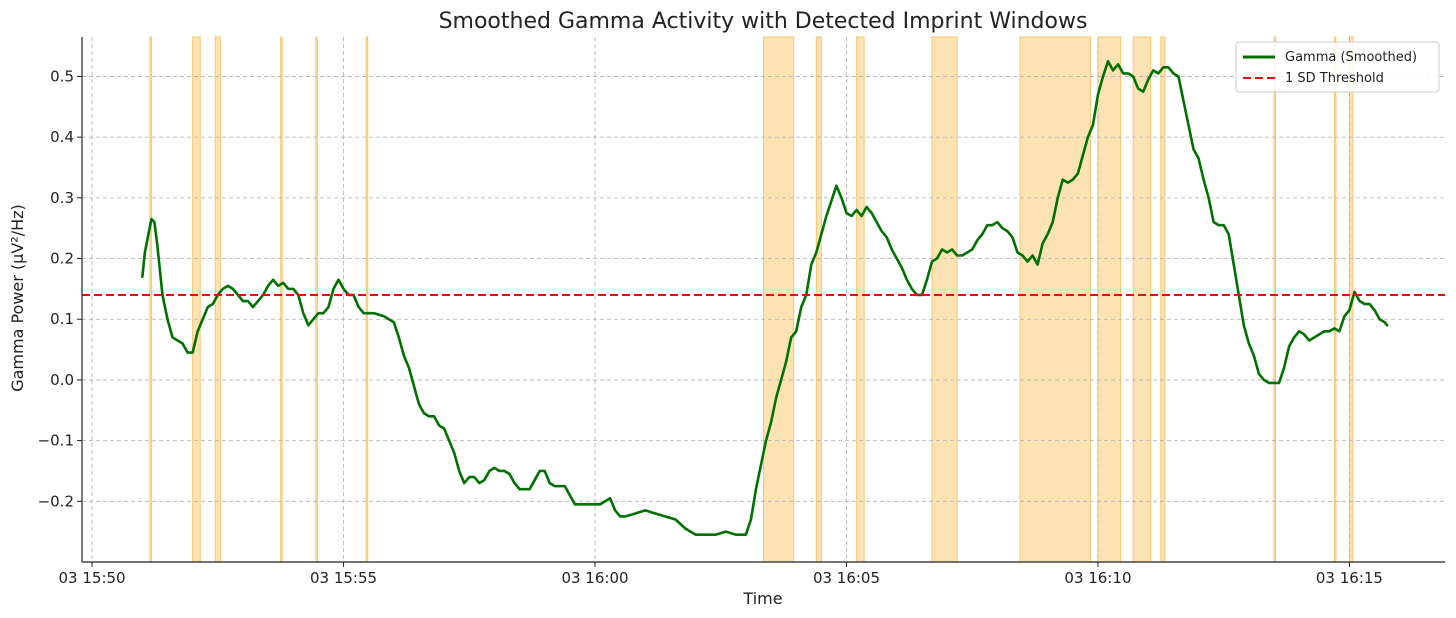  I want to click on y-tick-label-3: 0.1, so click(62, 319).